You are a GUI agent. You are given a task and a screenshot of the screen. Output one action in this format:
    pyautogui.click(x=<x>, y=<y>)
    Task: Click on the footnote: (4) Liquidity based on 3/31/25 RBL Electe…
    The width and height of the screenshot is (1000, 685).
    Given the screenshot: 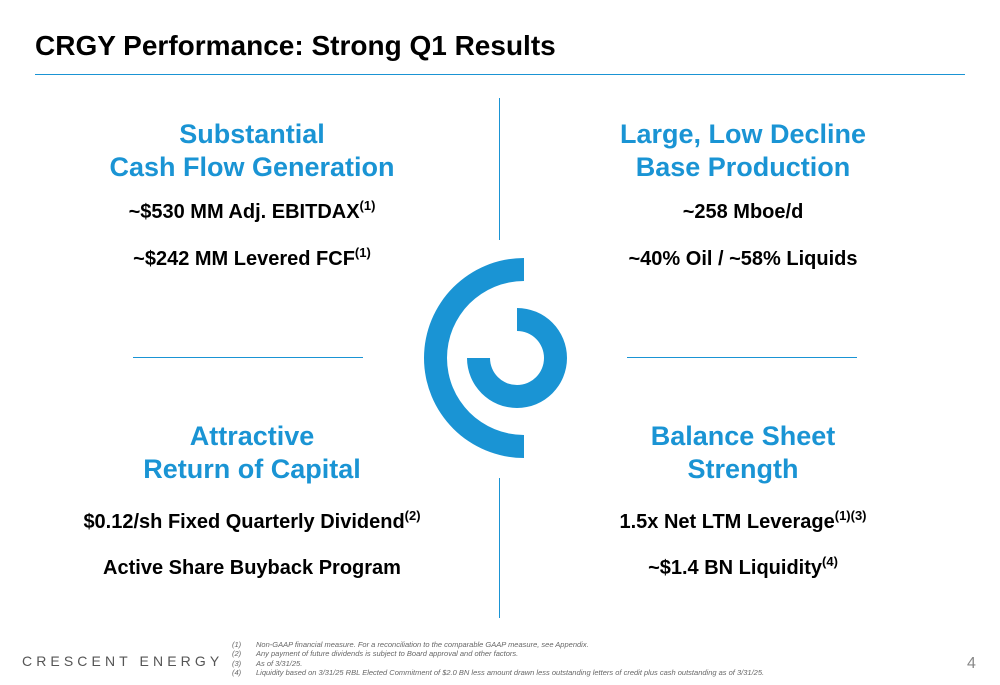 What is the action you would take?
    pyautogui.click(x=498, y=673)
    